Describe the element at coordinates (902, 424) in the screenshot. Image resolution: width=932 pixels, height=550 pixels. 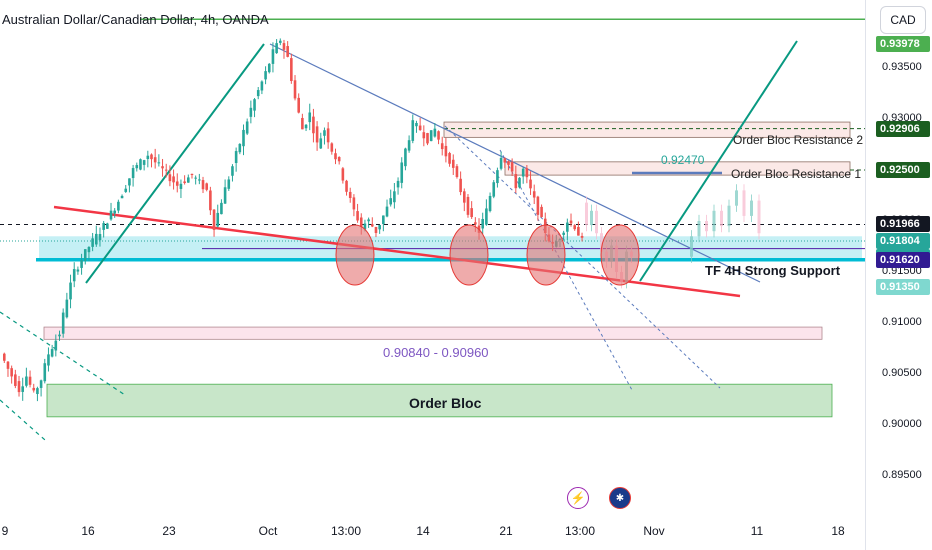
I see `y-tick-label: 0.90000` at that location.